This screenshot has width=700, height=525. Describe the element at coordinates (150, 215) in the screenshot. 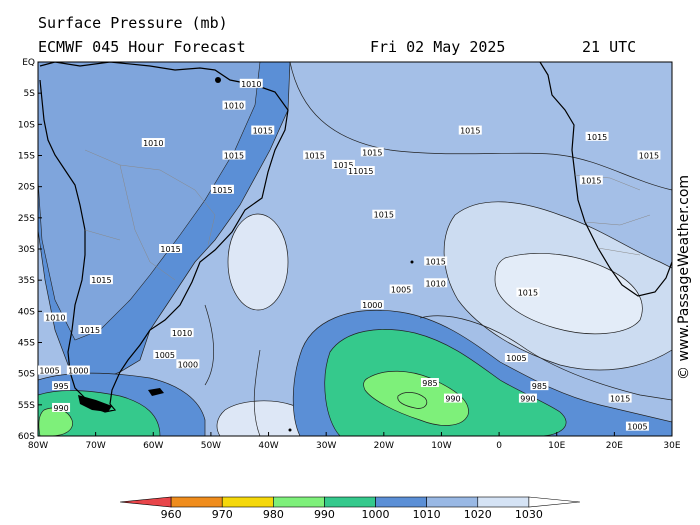

I see `south-america-internal-border` at that location.